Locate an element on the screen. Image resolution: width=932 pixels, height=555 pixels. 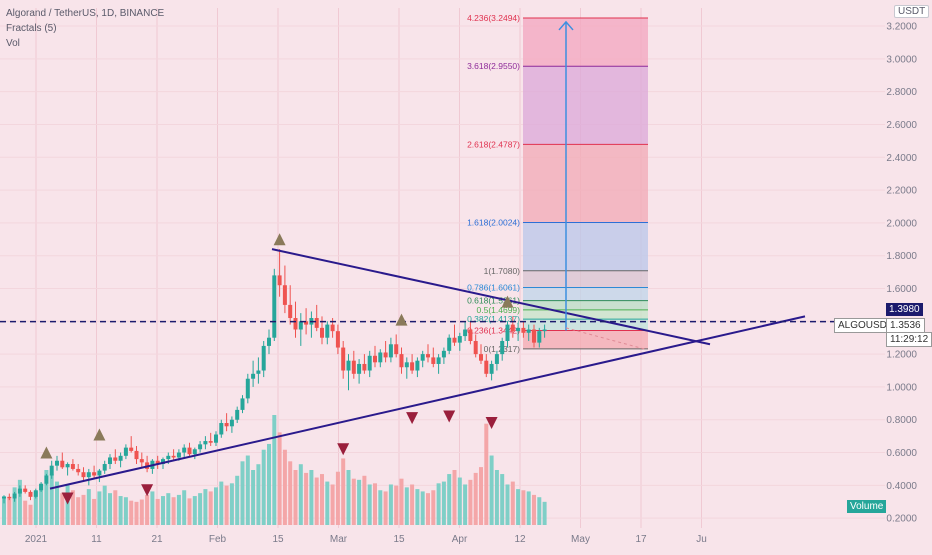
fib-level-label: 1.618(2.0024) is located at coordinates (493, 222).